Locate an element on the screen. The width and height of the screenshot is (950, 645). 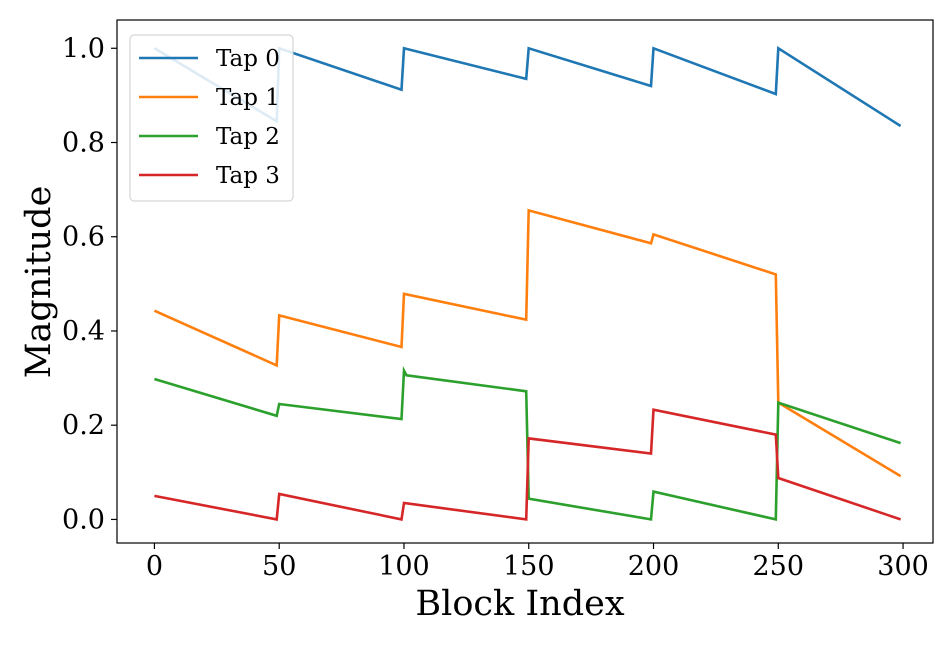
x-tick-label: 100 is located at coordinates (404, 566).